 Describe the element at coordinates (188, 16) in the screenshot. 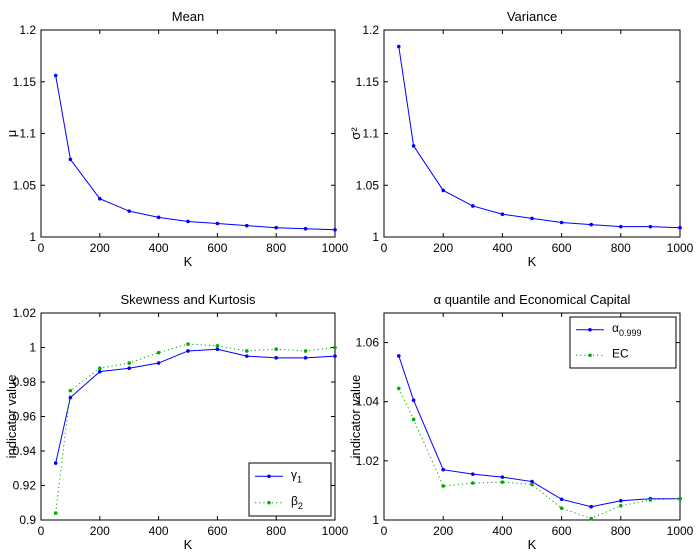

I see `chart-title: Mean` at that location.